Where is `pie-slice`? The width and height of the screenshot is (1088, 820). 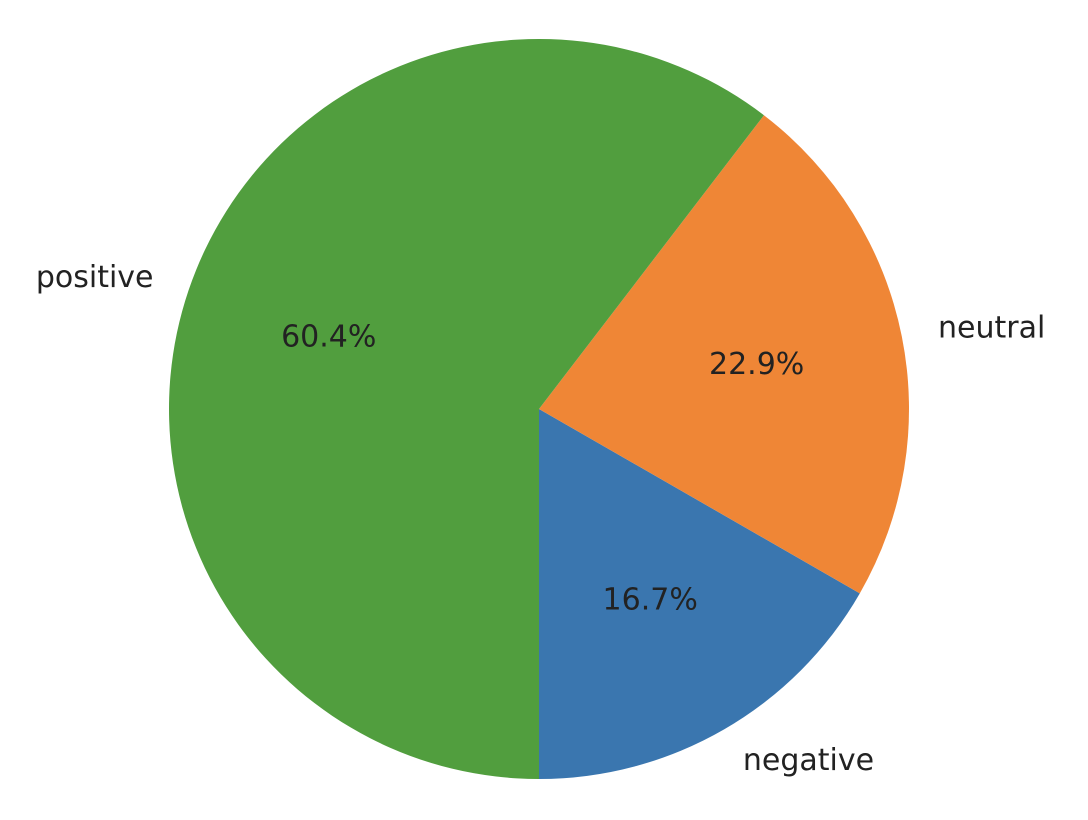
pie-slice is located at coordinates (699, 594).